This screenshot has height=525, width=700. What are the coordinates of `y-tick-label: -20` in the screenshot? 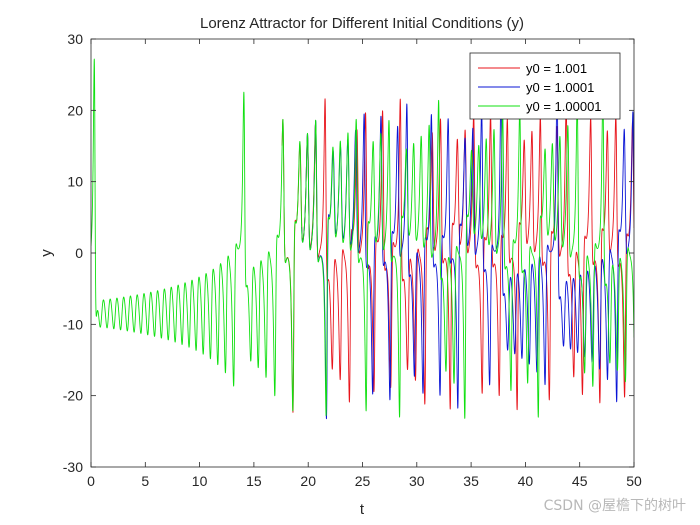 It's located at (73, 396).